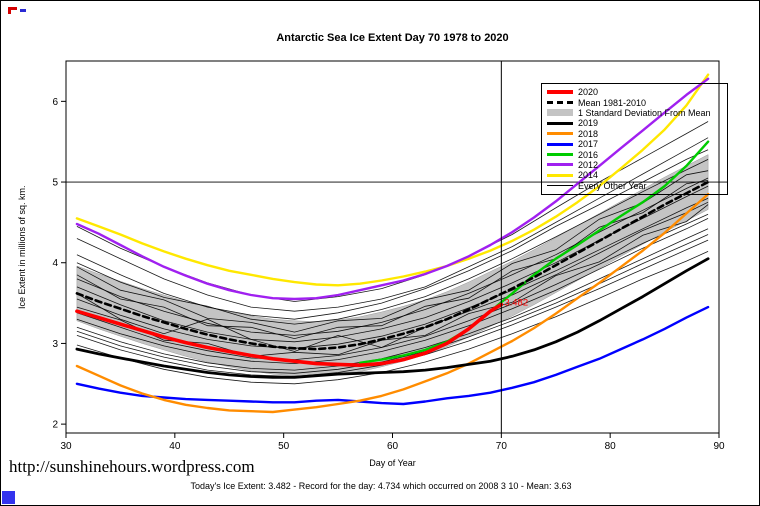 This screenshot has height=506, width=760. I want to click on x-tick-label: 70, so click(502, 446).